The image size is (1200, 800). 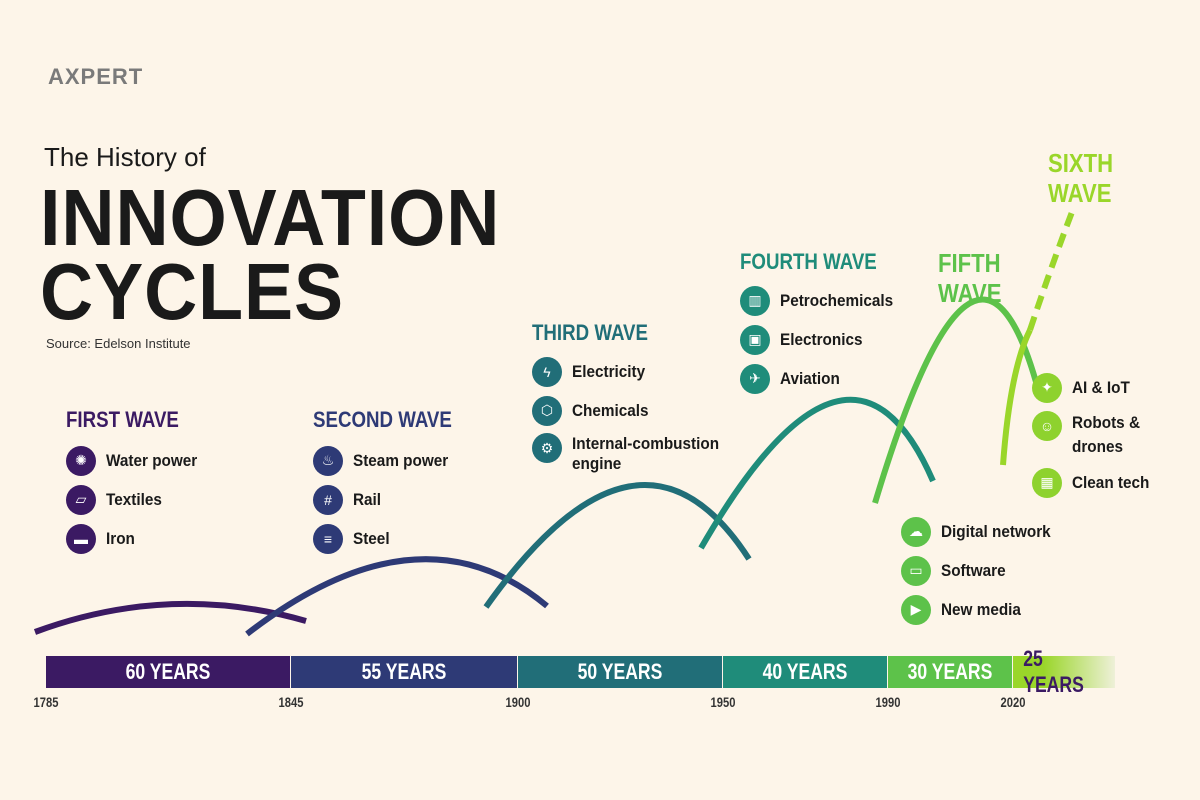 I want to click on laptop-icon: ▭, so click(x=916, y=570).